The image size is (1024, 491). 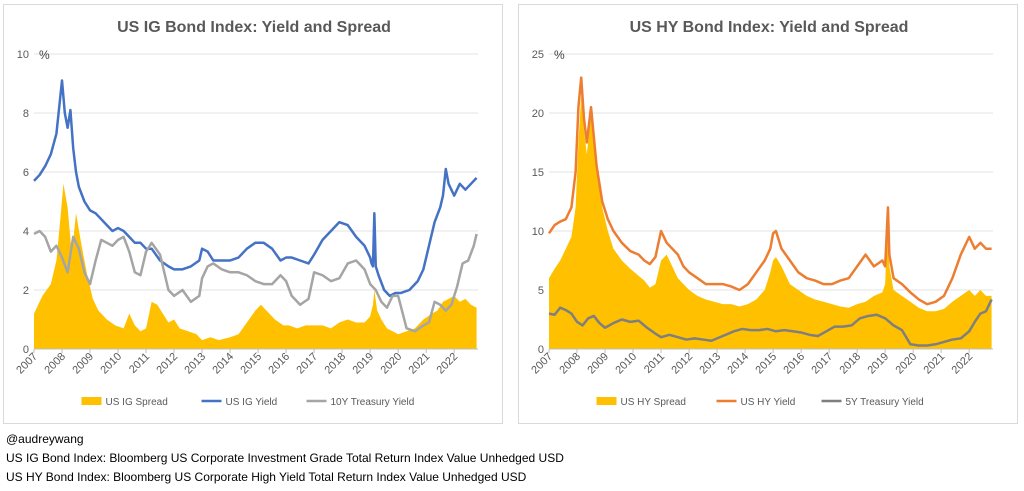 What do you see at coordinates (26, 291) in the screenshot?
I see `ig-y-tick-label: 2` at bounding box center [26, 291].